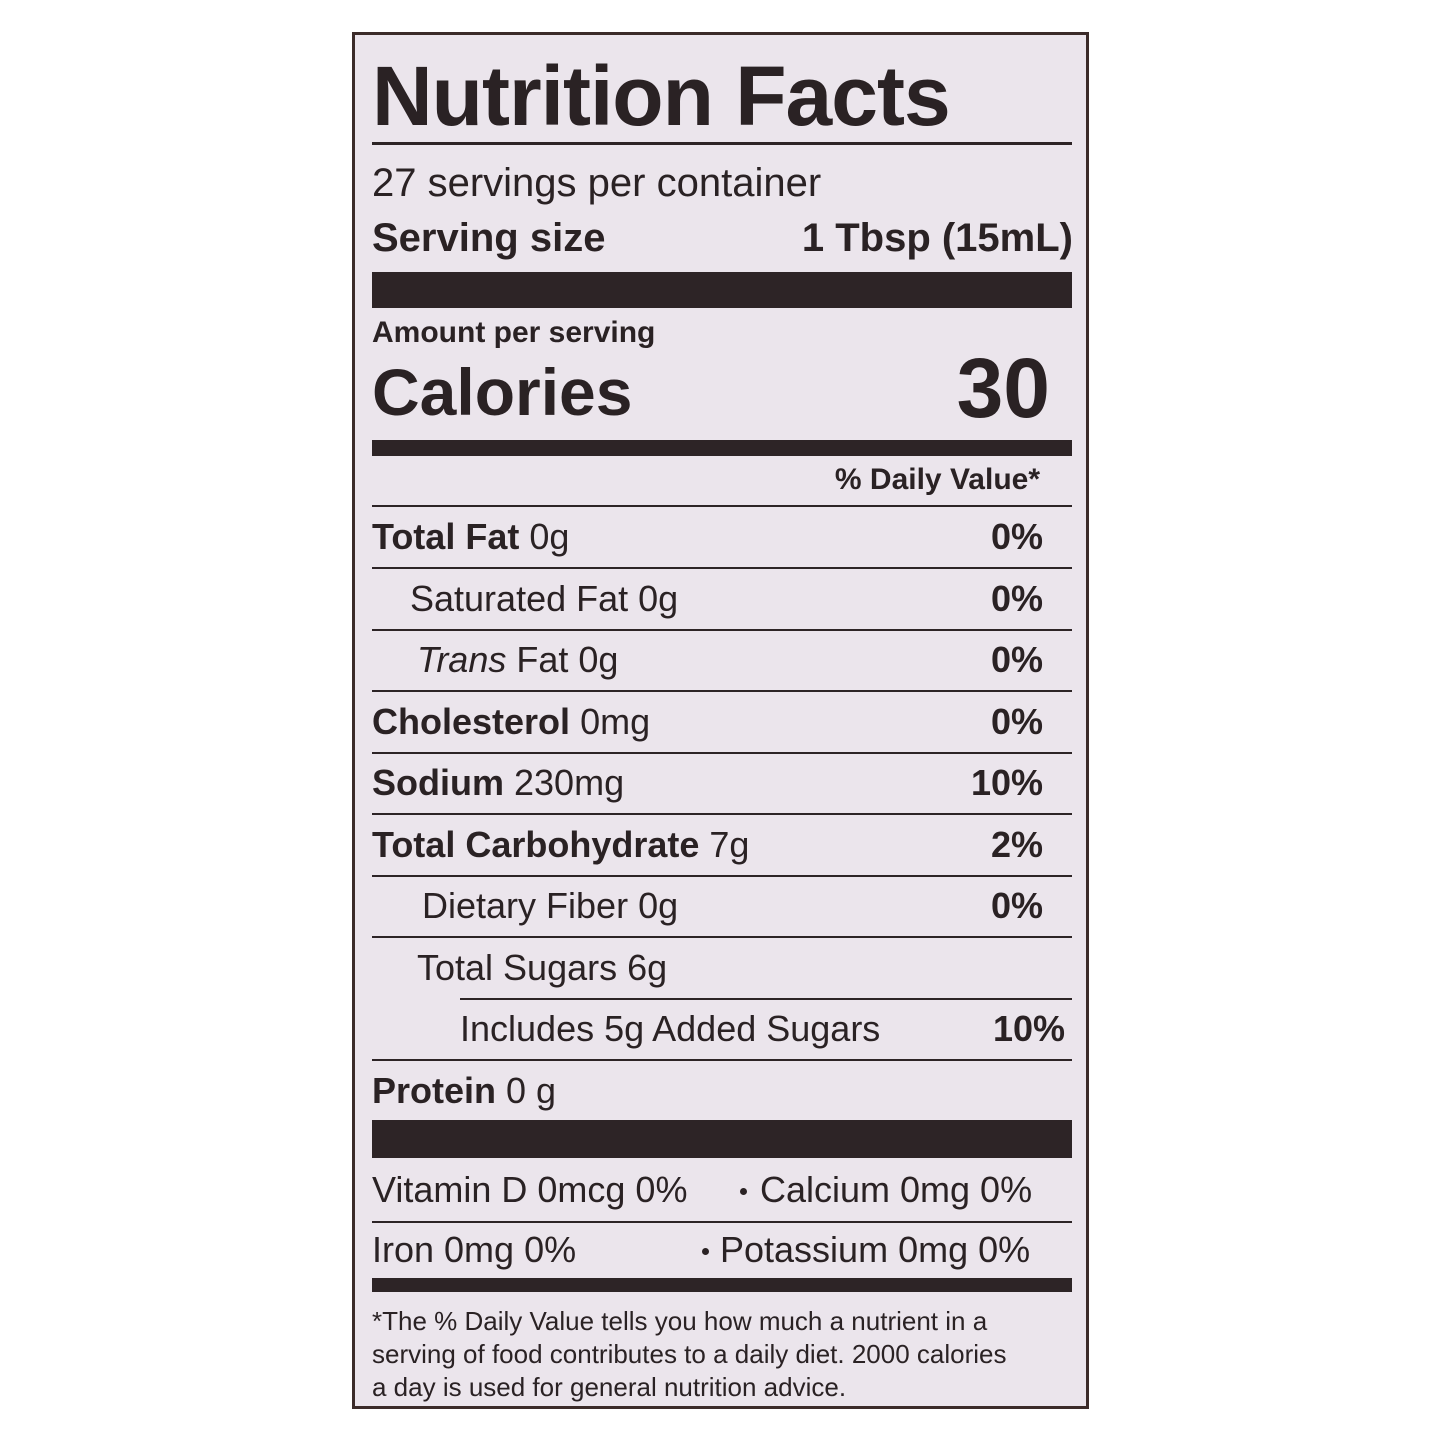 This screenshot has width=1445, height=1445. I want to click on daily-value: 2%, so click(1016, 844).